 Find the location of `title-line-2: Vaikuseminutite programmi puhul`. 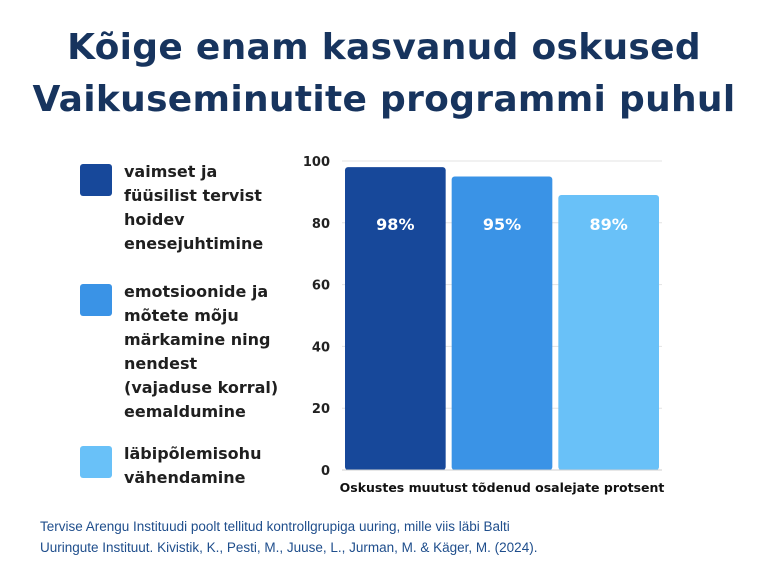

title-line-2: Vaikuseminutite programmi puhul is located at coordinates (384, 99).